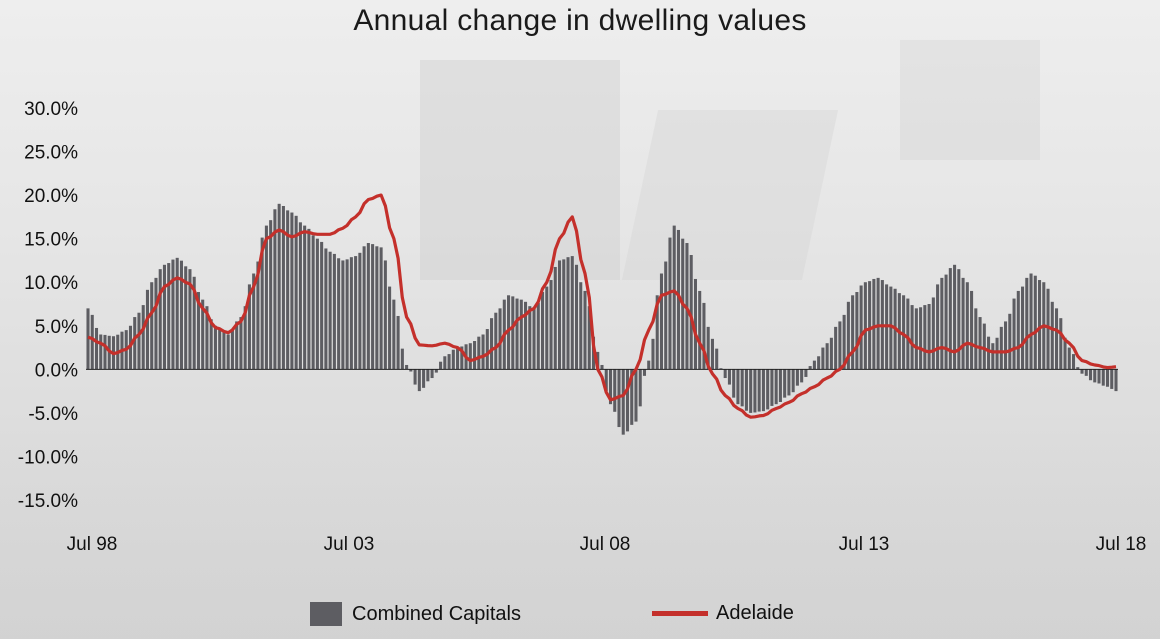 The width and height of the screenshot is (1160, 639). I want to click on x-tick-label: Jul 98, so click(92, 544).